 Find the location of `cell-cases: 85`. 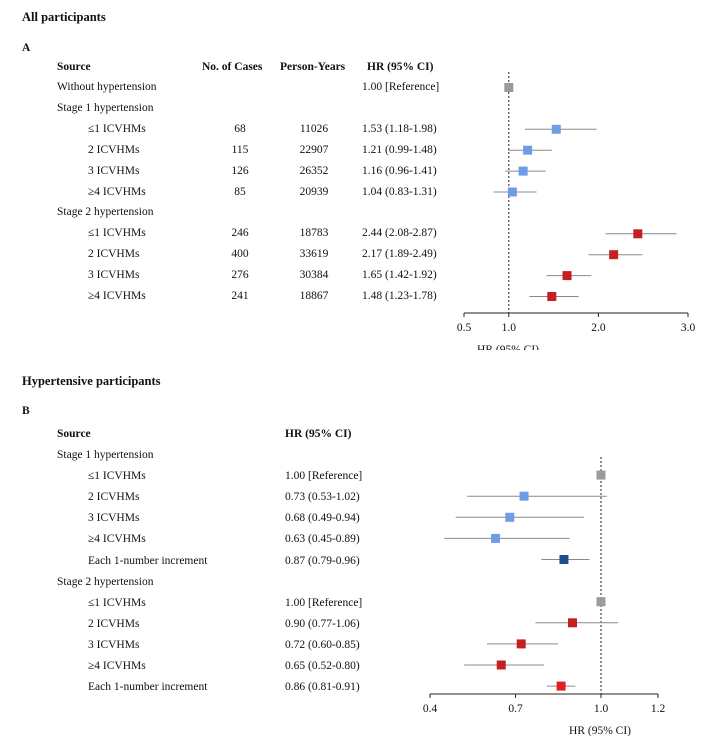

cell-cases: 85 is located at coordinates (240, 191).